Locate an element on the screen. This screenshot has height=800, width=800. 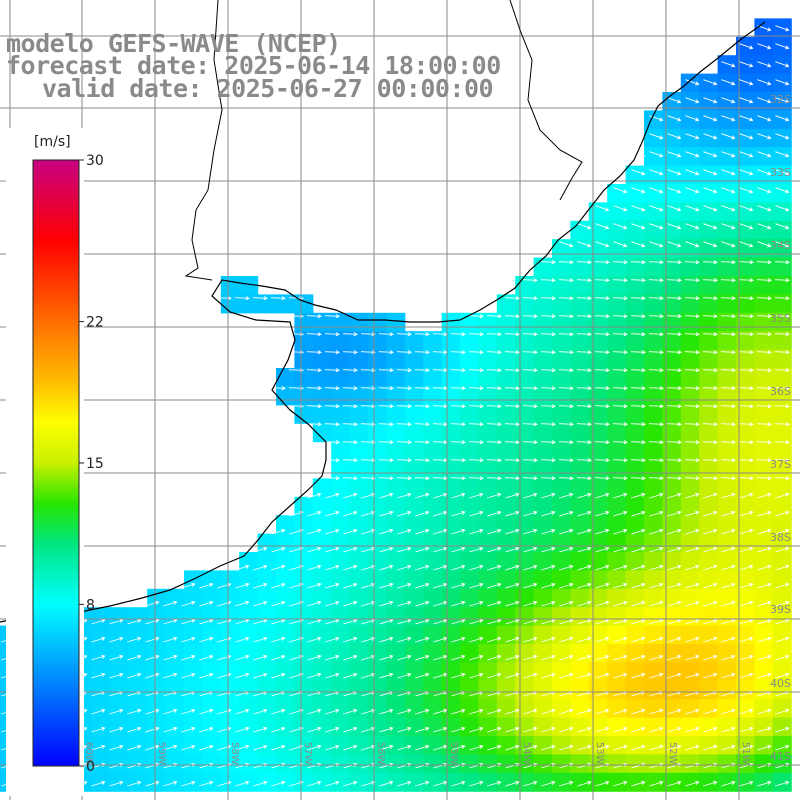
border-line is located at coordinates (203, 140).